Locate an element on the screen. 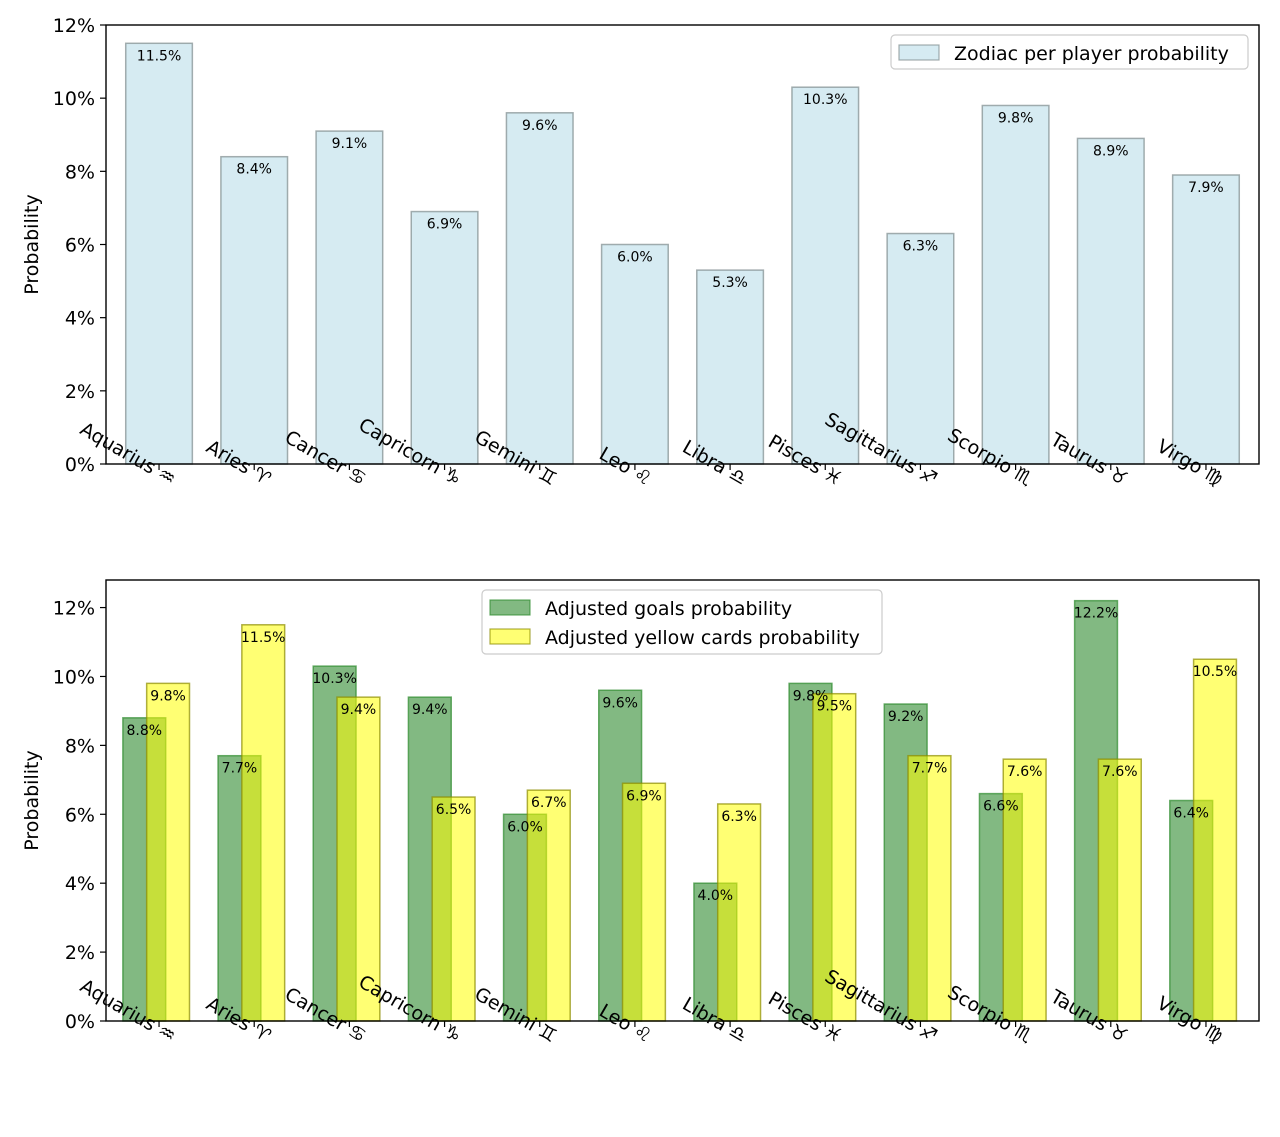 This screenshot has width=1280, height=1137. data-label: 6.5% is located at coordinates (454, 810).